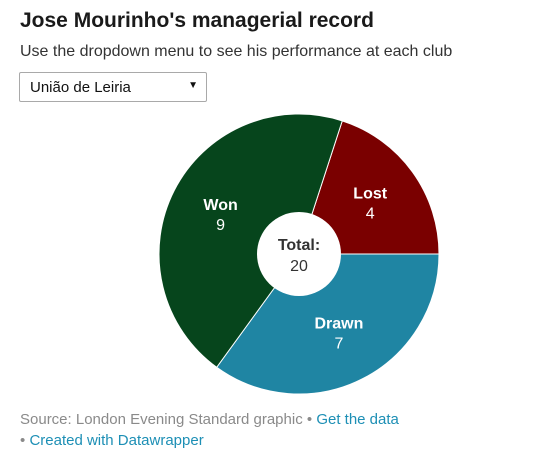 The width and height of the screenshot is (553, 474). What do you see at coordinates (161, 419) in the screenshot?
I see `source-text: Source: London Evening Standard graphic` at bounding box center [161, 419].